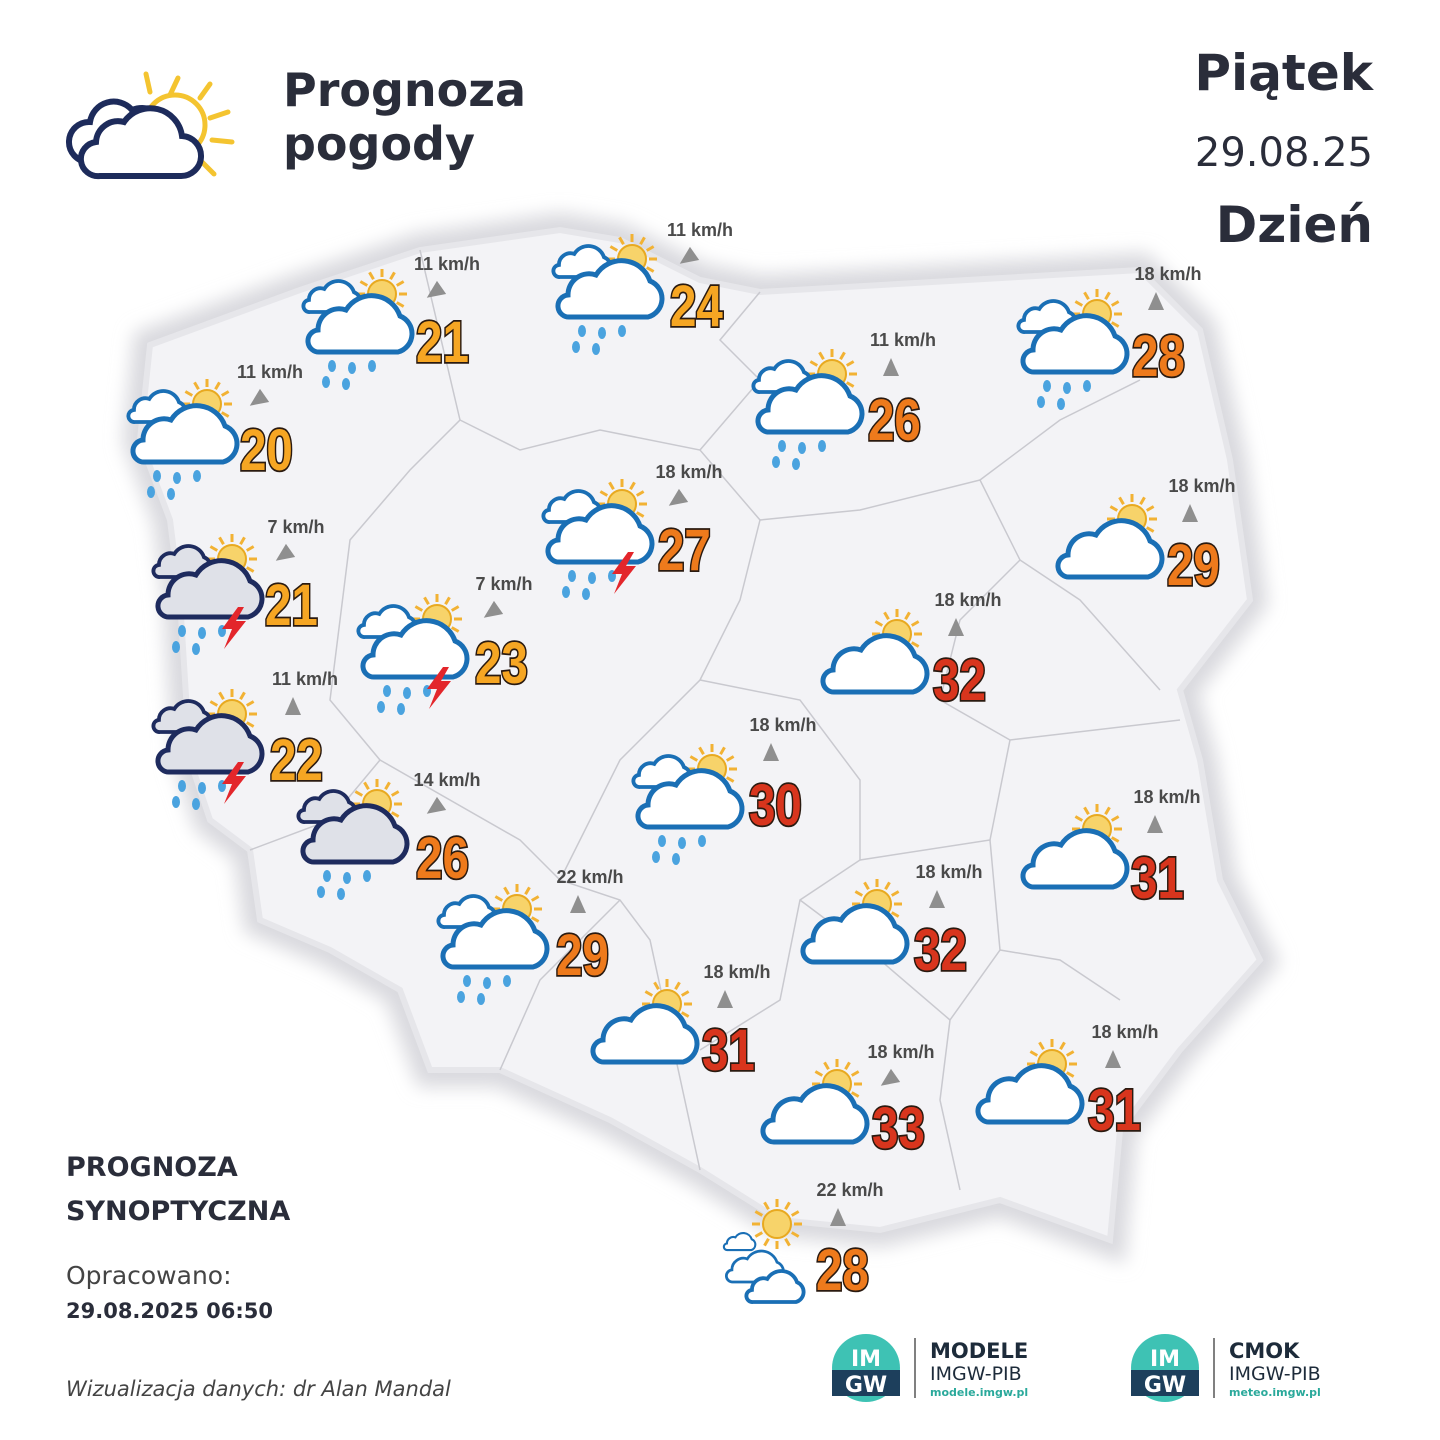  Describe the element at coordinates (296, 761) in the screenshot. I see `temperature: 22` at that location.